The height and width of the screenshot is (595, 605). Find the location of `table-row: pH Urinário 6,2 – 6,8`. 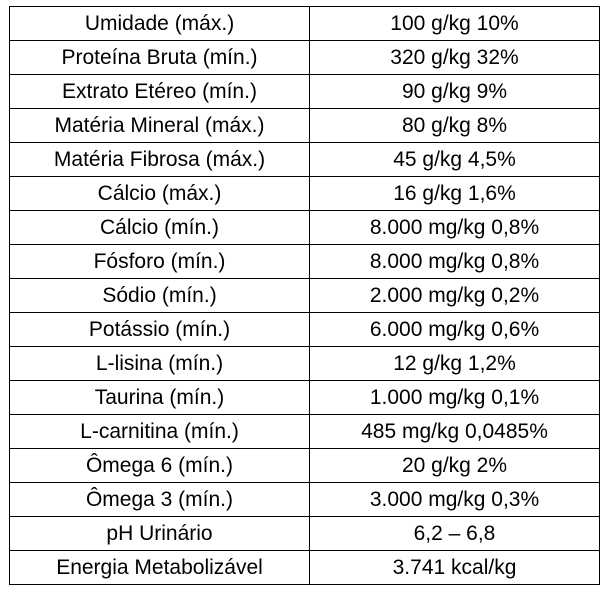

table-row: pH Urinário 6,2 – 6,8 is located at coordinates (304, 533).